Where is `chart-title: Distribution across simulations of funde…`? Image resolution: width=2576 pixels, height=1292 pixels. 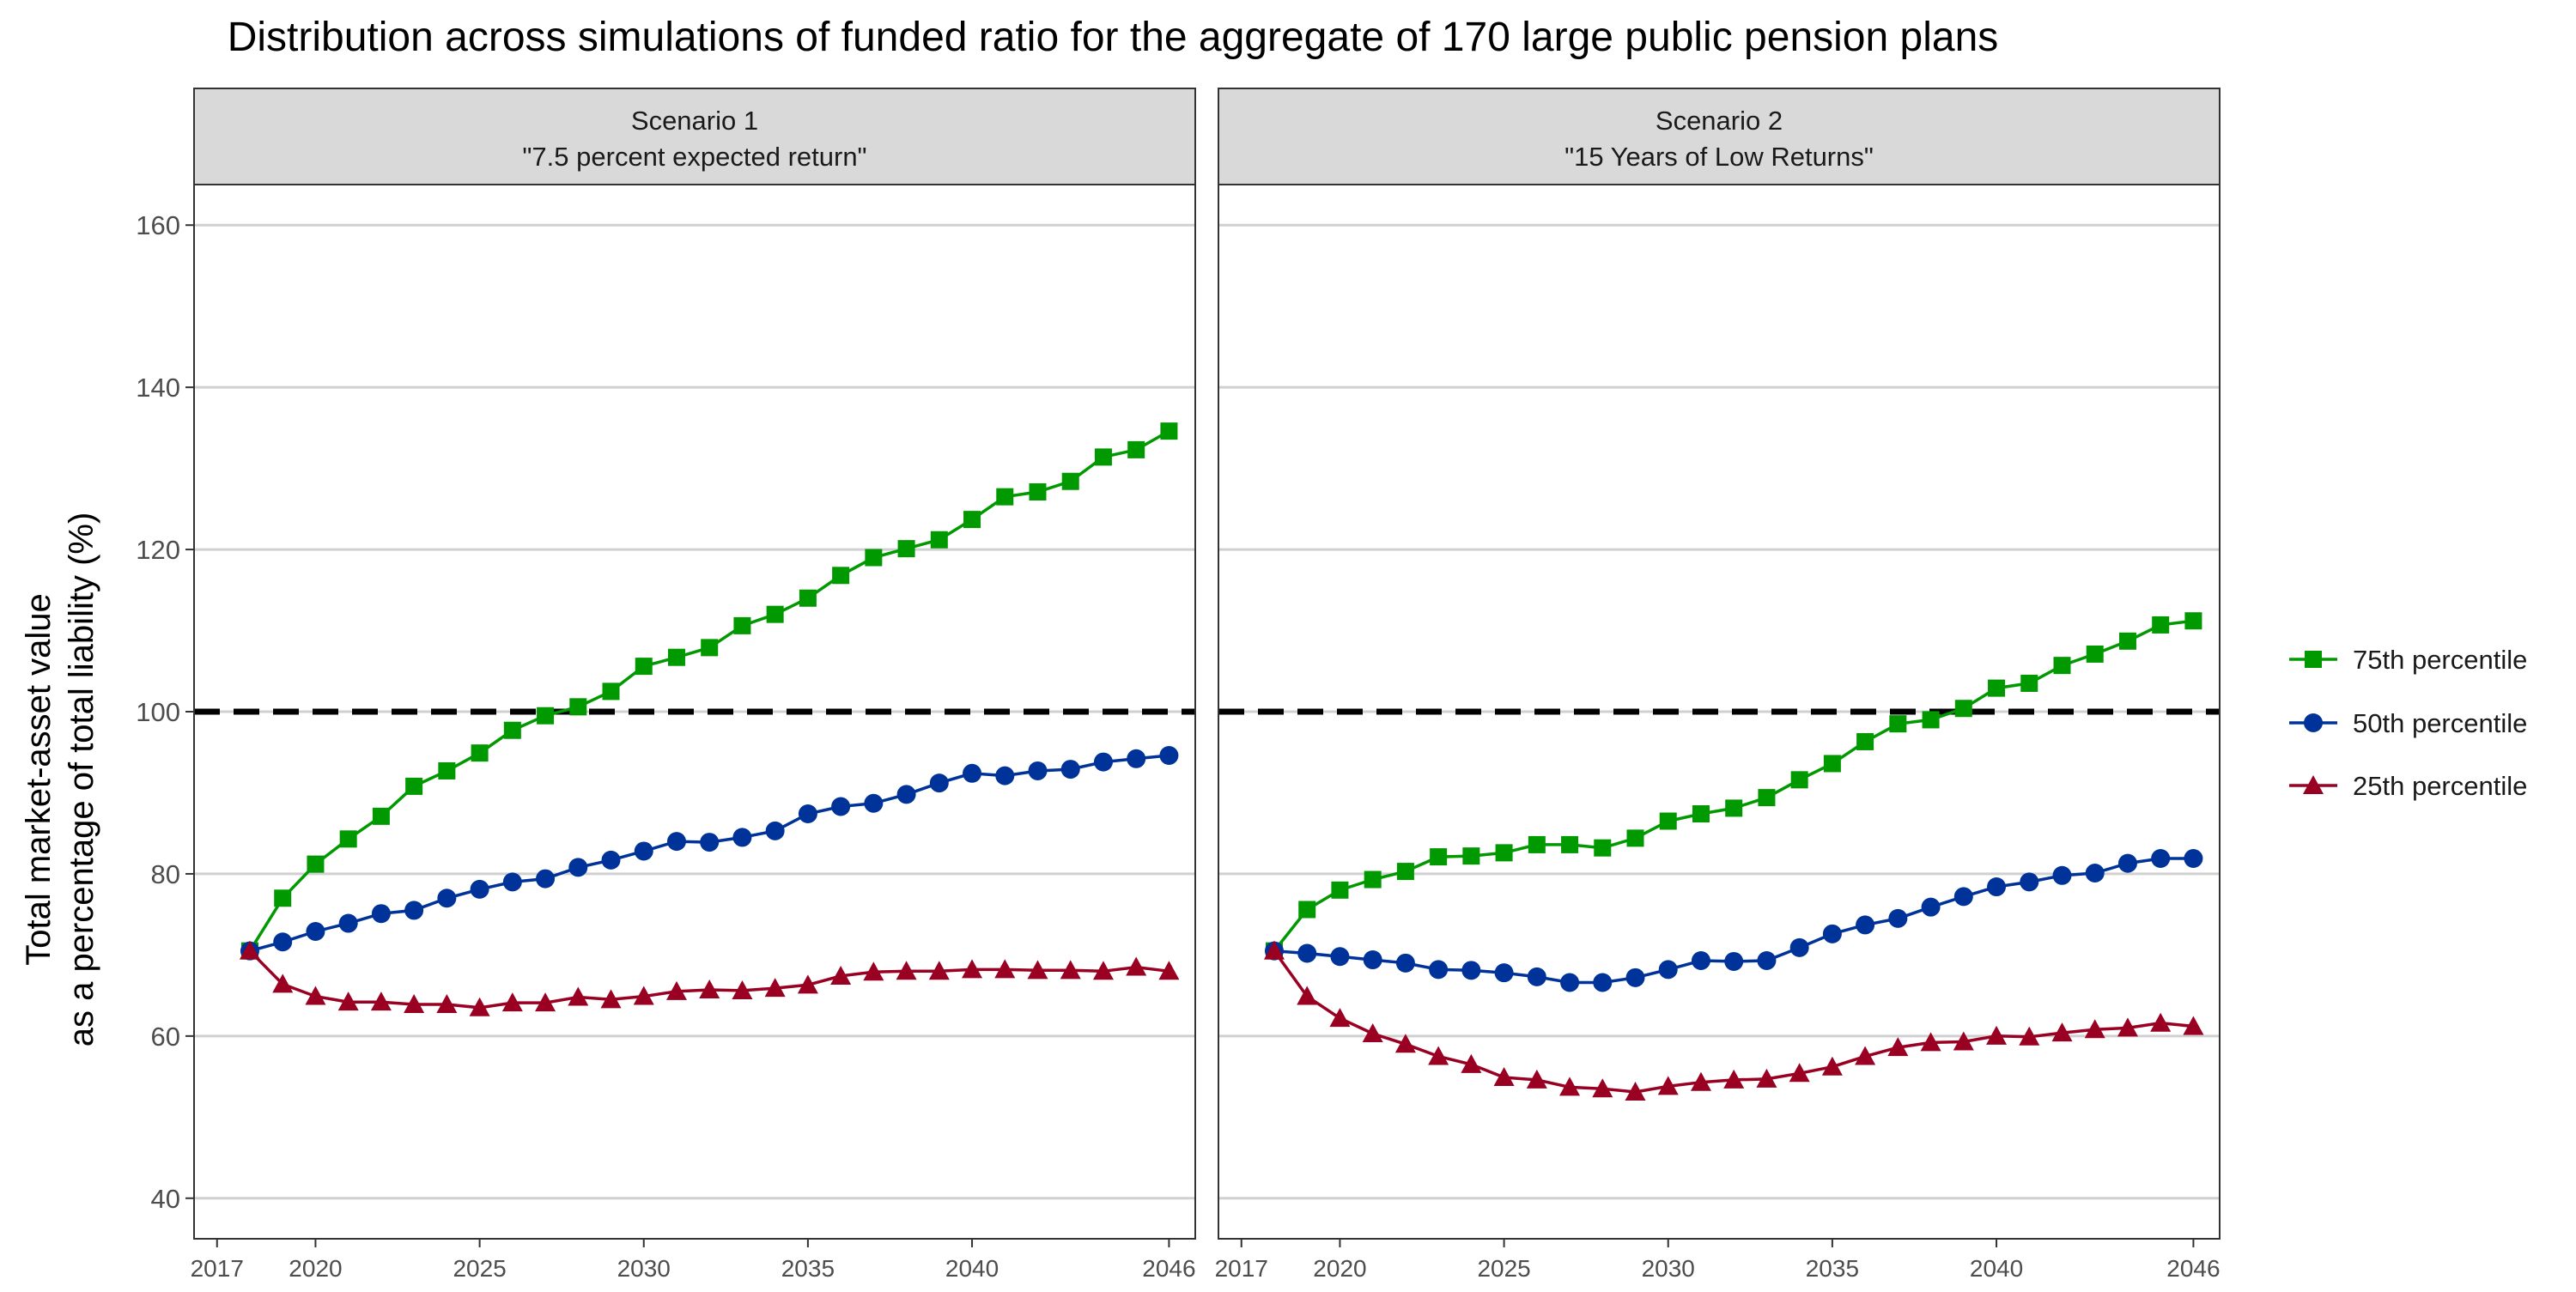 chart-title: Distribution across simulations of funde… is located at coordinates (1113, 37).